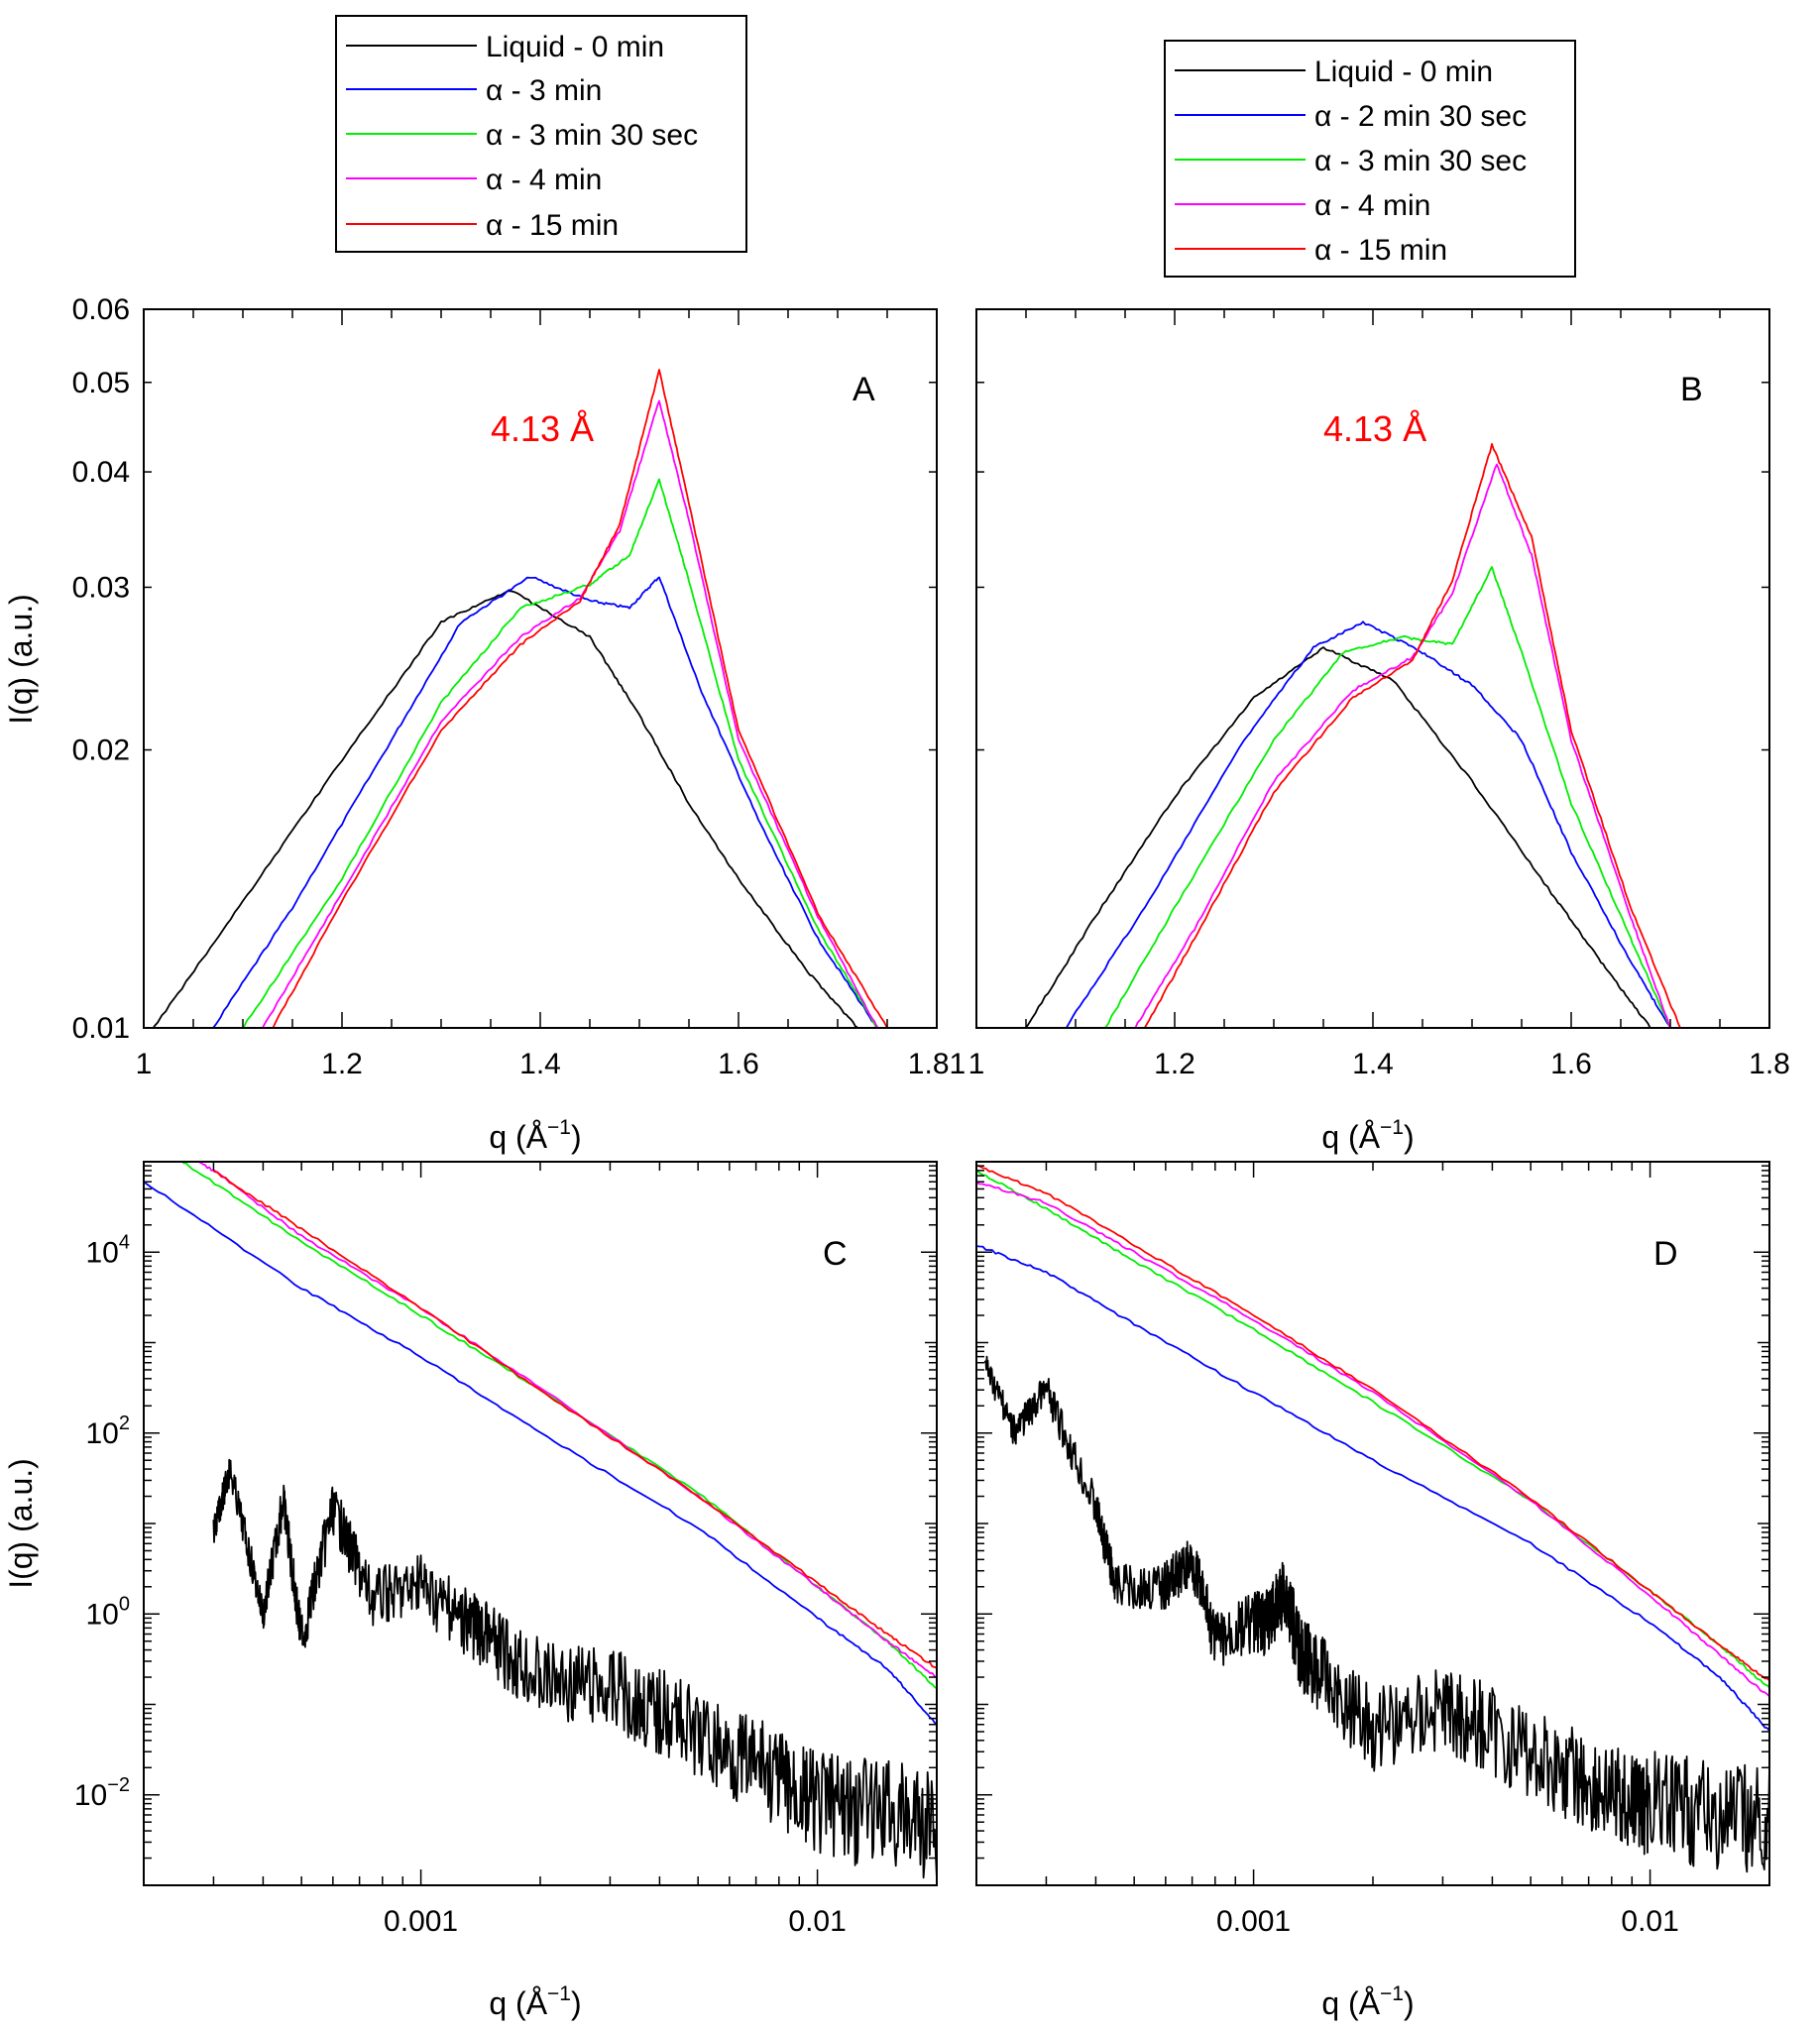 The width and height of the screenshot is (1820, 2033). Describe the element at coordinates (1403, 72) in the screenshot. I see `legend-right-label-liquid: Liquid - 0 min` at that location.